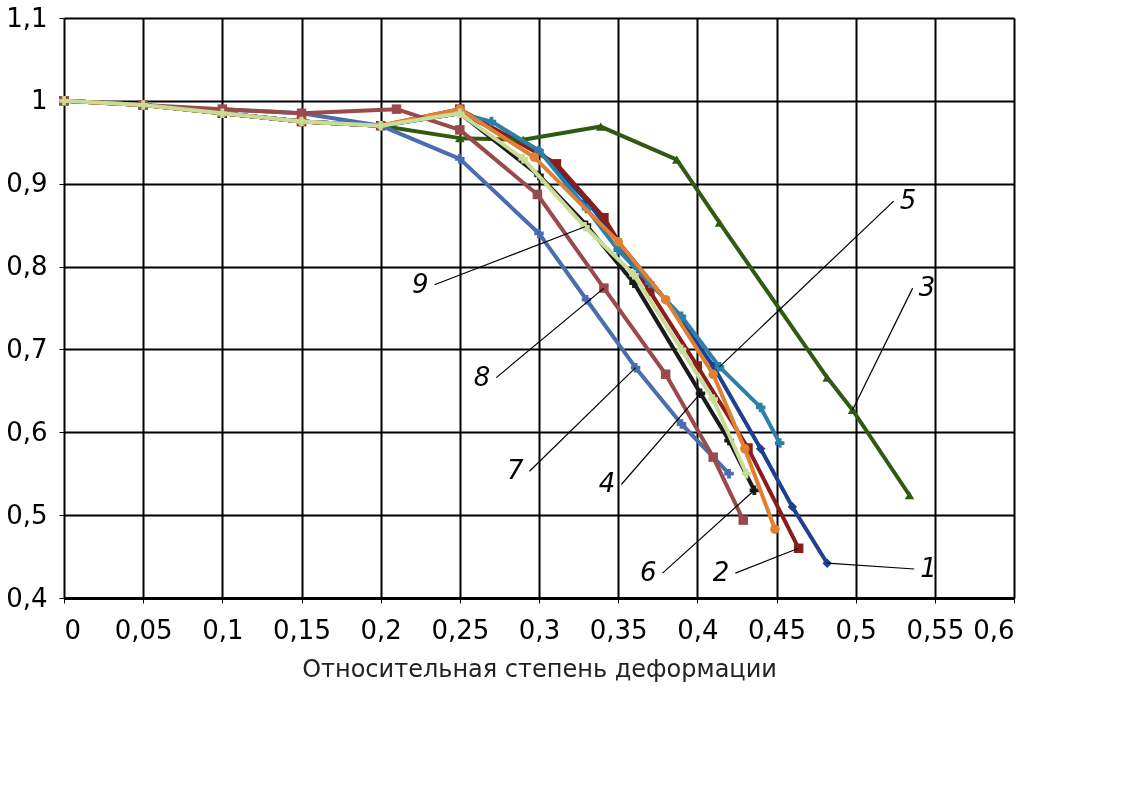 This screenshot has height=794, width=1148. Describe the element at coordinates (460, 629) in the screenshot. I see `x-tick-label: 0,25` at that location.